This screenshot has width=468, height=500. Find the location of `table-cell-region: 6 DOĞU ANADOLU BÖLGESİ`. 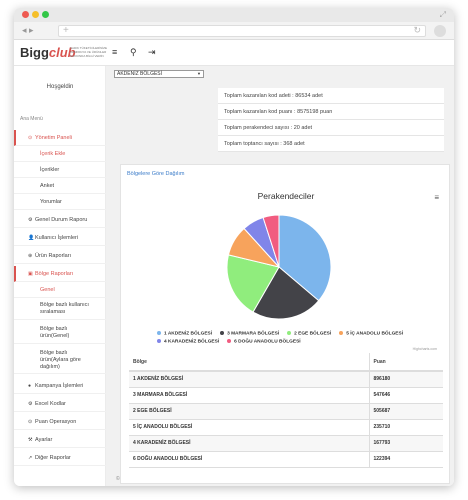

table-cell-region: 6 DOĞU ANADOLU BÖLGESİ is located at coordinates (249, 459).